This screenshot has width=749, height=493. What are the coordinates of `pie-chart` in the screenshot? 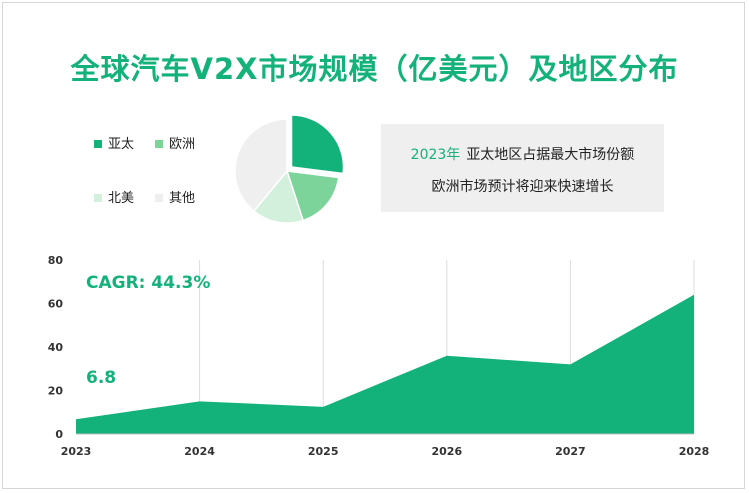 It's located at (289, 169).